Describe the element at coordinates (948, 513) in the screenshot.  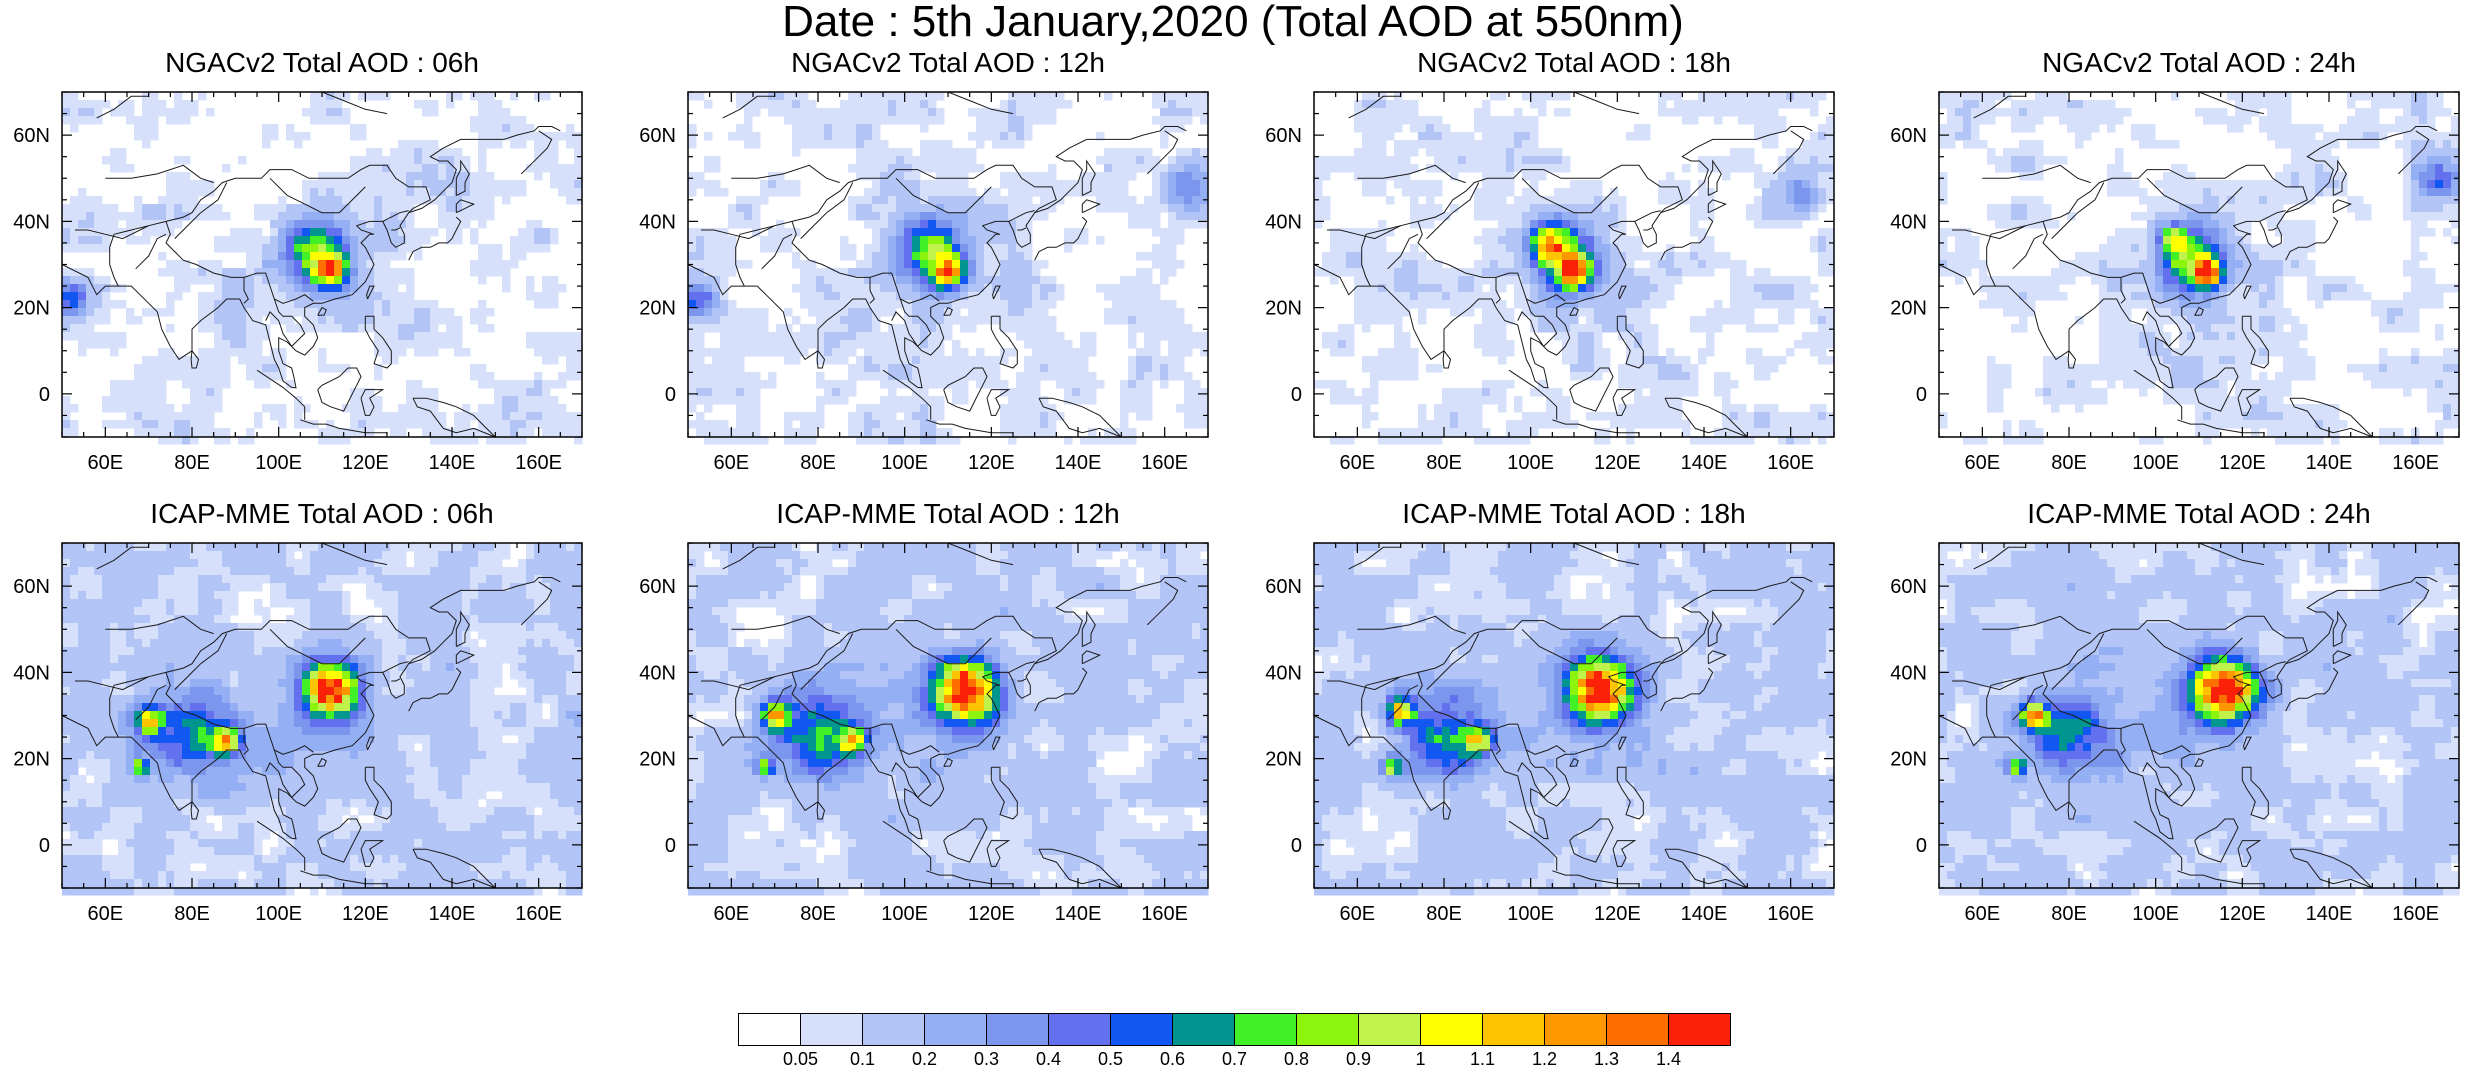
I see `panel-title: ICAP-MME Total AOD : 12h` at that location.